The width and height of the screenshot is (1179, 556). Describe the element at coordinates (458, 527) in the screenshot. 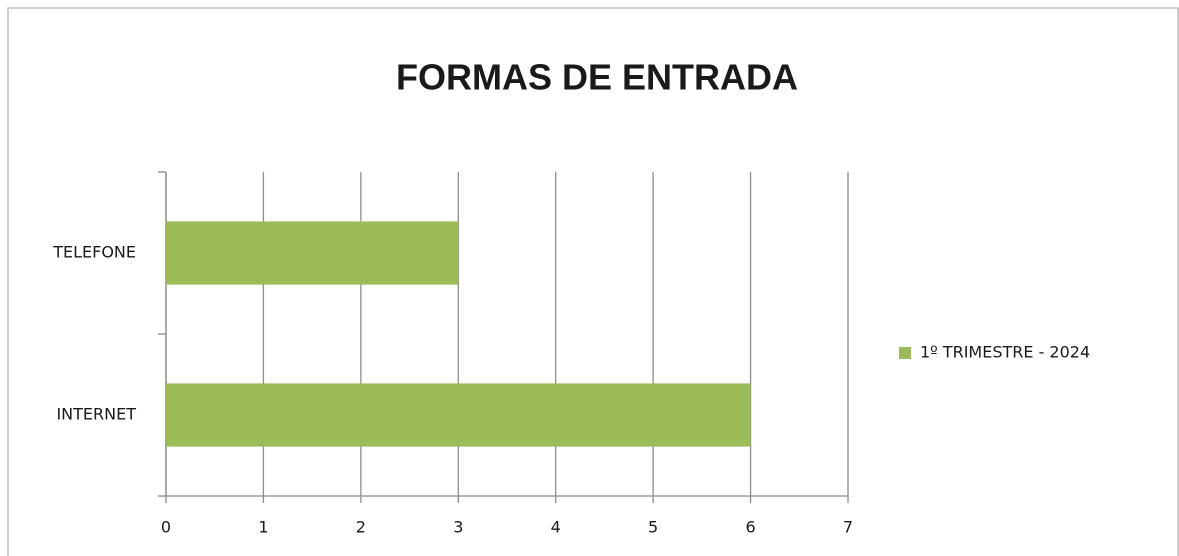

I see `x-tick-label: 3` at that location.